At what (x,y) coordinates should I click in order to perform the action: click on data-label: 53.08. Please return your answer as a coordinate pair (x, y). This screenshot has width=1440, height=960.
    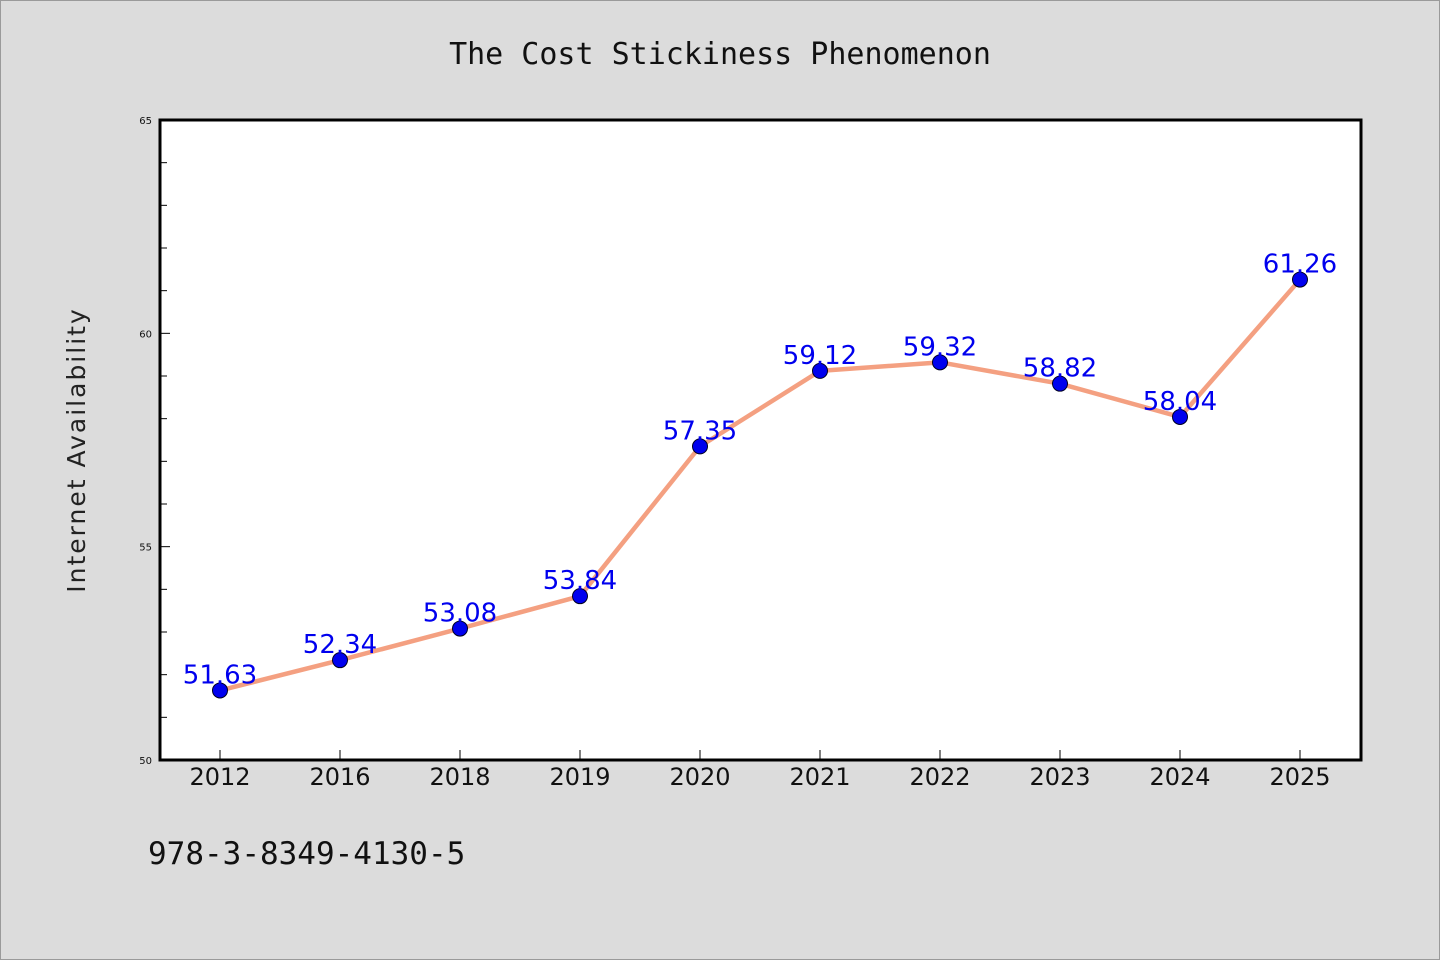
    Looking at the image, I should click on (460, 614).